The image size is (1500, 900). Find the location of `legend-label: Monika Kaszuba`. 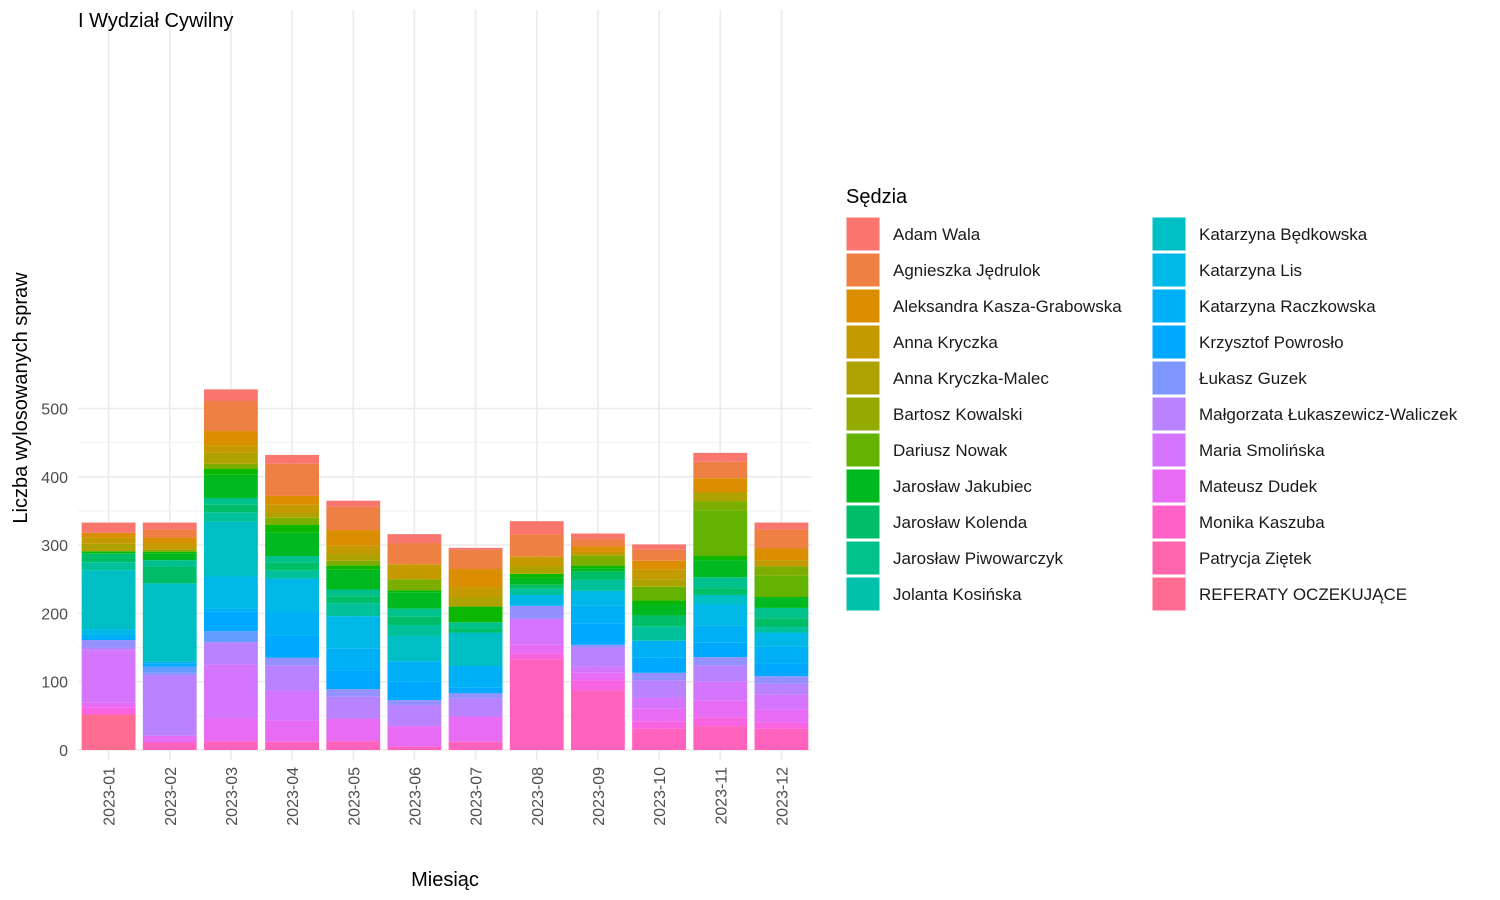

legend-label: Monika Kaszuba is located at coordinates (1262, 522).